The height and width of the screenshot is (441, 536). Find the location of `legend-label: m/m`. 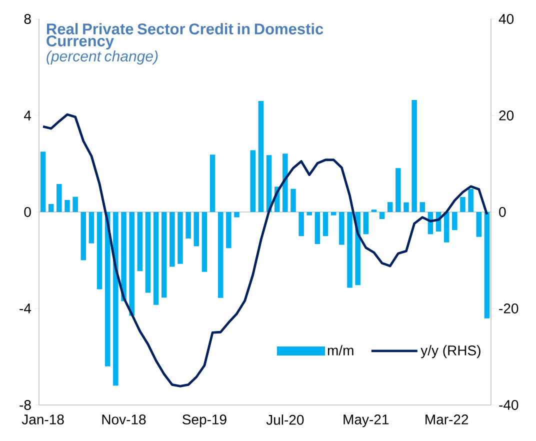

legend-label: m/m is located at coordinates (341, 350).